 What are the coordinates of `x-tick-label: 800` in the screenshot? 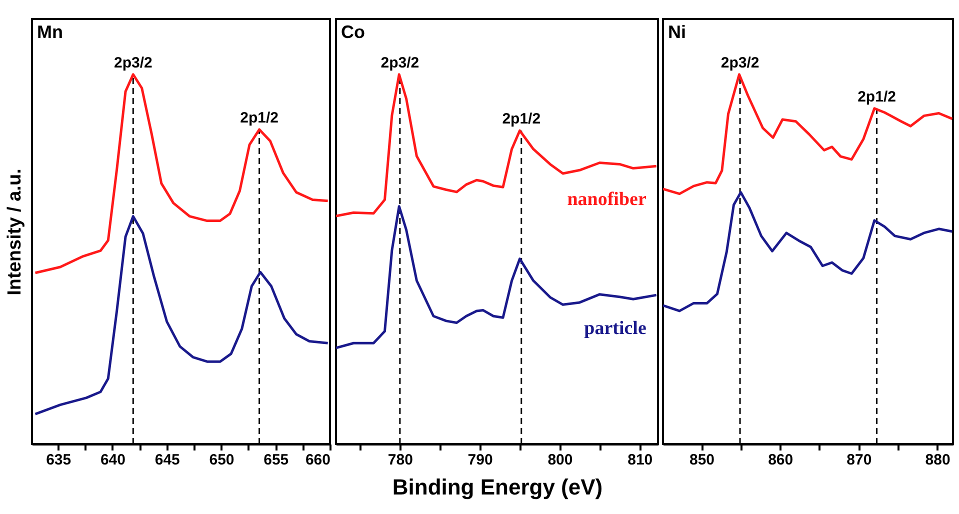 It's located at (560, 460).